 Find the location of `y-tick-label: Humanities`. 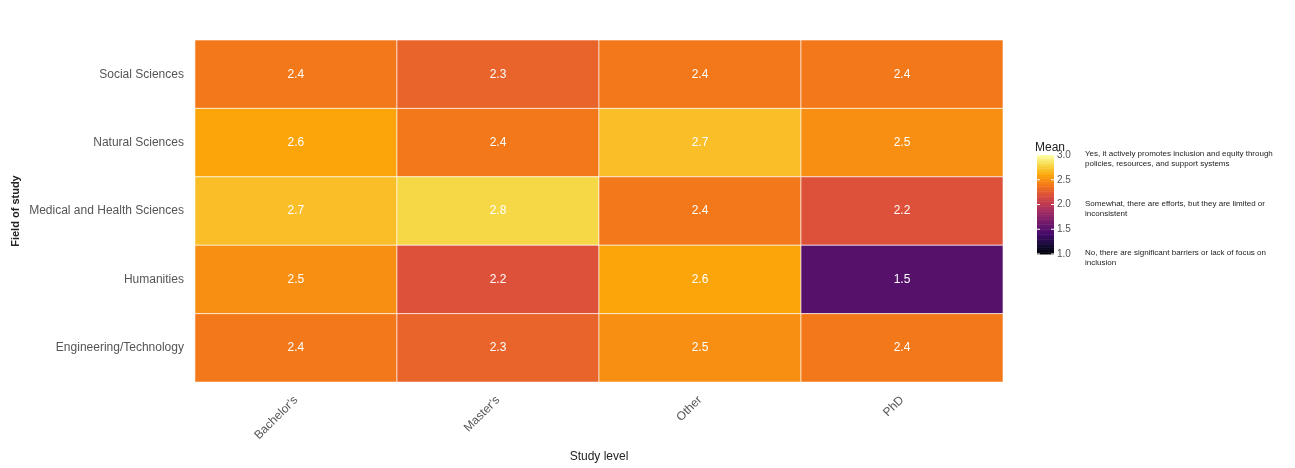

y-tick-label: Humanities is located at coordinates (153, 278).